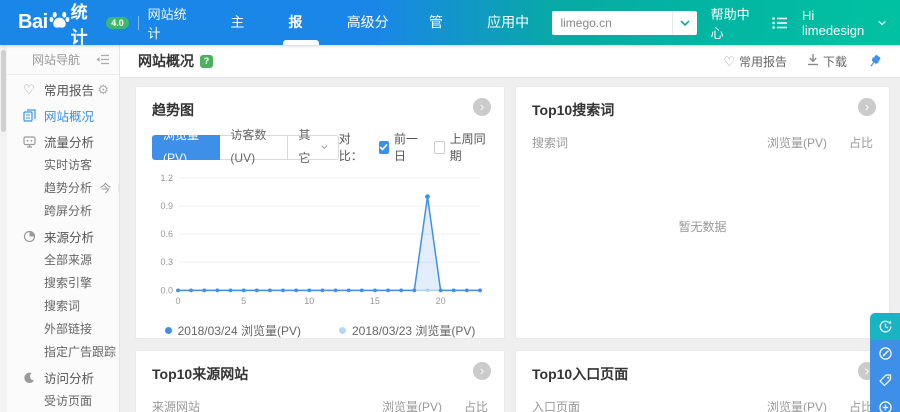 The image size is (900, 412). What do you see at coordinates (167, 23) in the screenshot?
I see `product-name: 网站统计` at bounding box center [167, 23].